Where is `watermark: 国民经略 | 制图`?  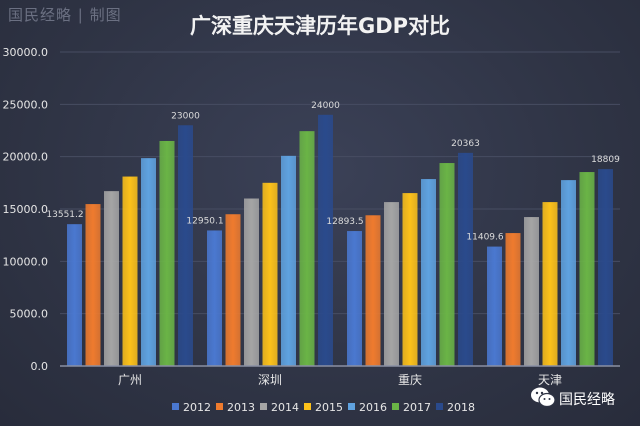 watermark: 国民经略 | 制图 is located at coordinates (65, 15).